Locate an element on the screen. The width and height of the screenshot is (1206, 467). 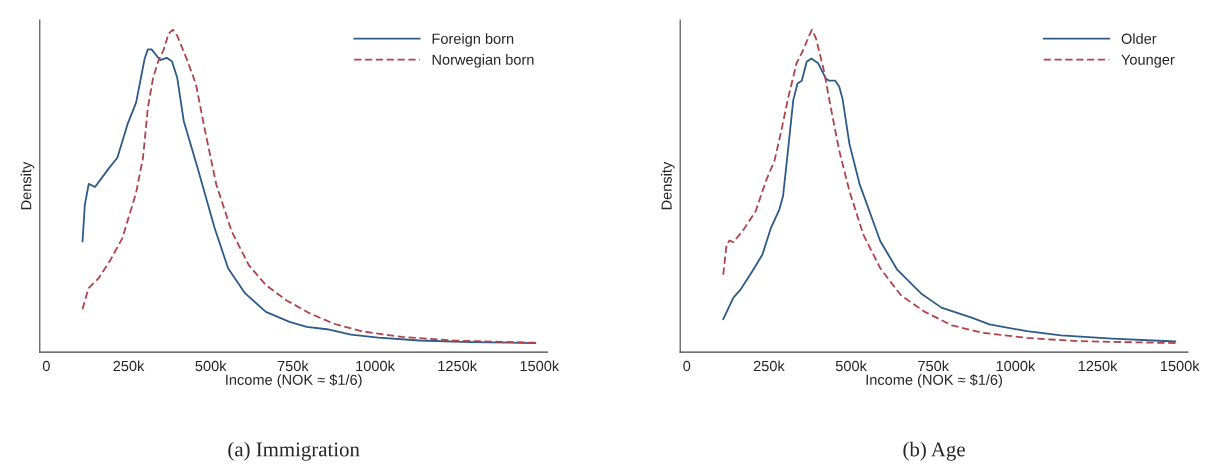
legend-label: Older is located at coordinates (1139, 38).